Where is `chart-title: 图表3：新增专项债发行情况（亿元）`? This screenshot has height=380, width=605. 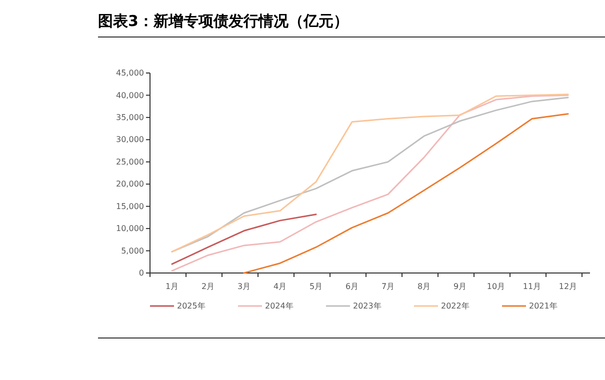 chart-title: 图表3：新增专项债发行情况（亿元） is located at coordinates (223, 21).